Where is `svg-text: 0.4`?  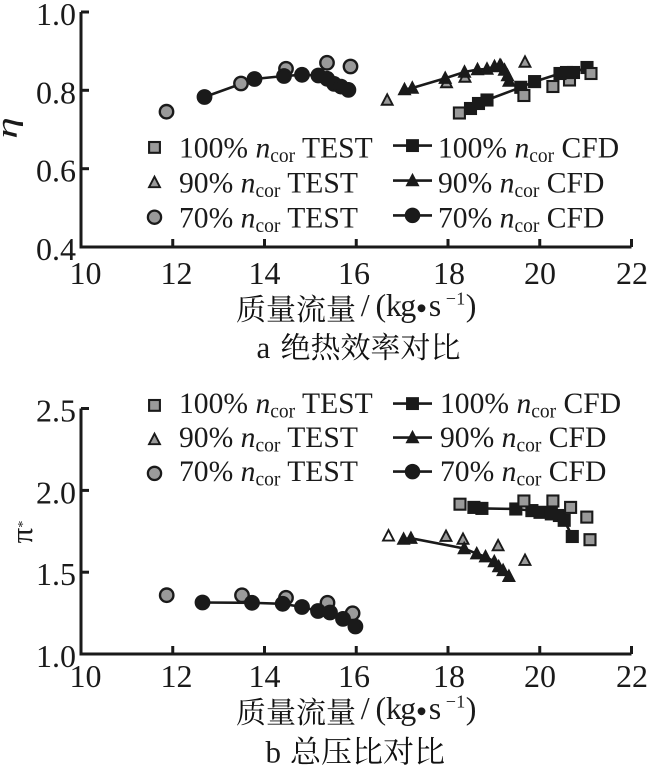 svg-text: 0.4 is located at coordinates (56, 249).